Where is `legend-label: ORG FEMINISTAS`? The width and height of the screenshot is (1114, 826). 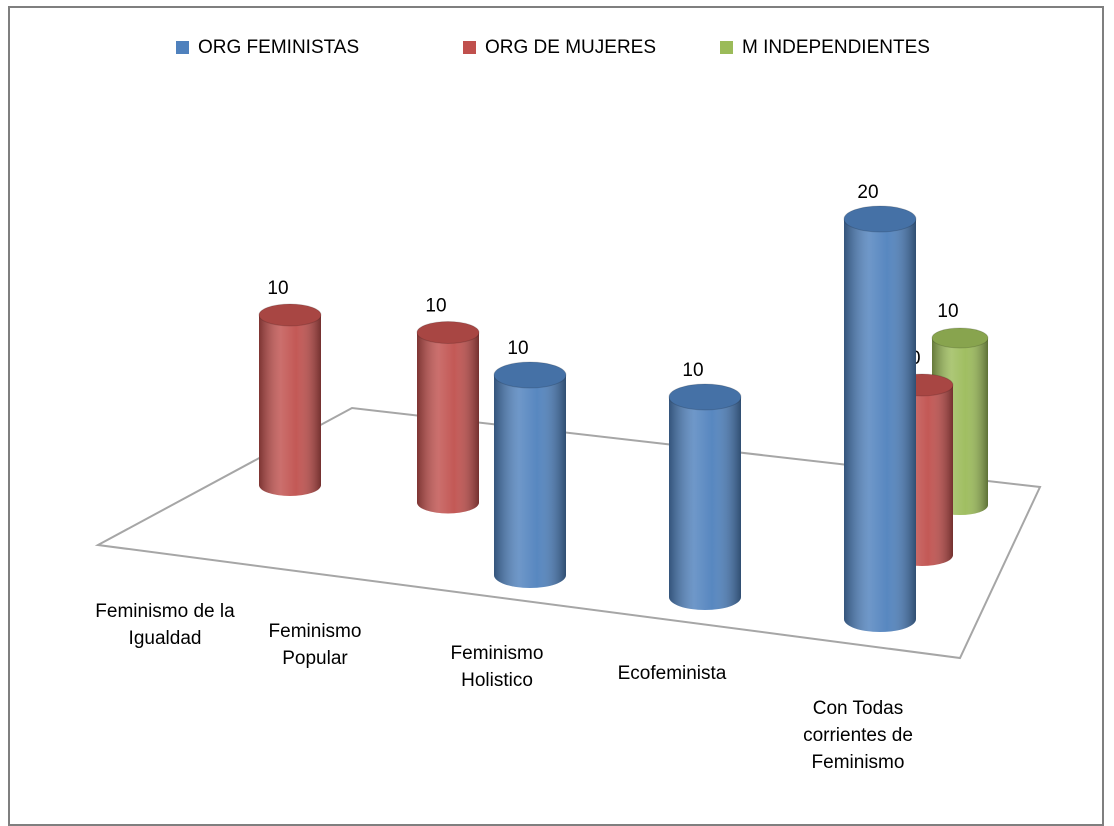 legend-label: ORG FEMINISTAS is located at coordinates (278, 47).